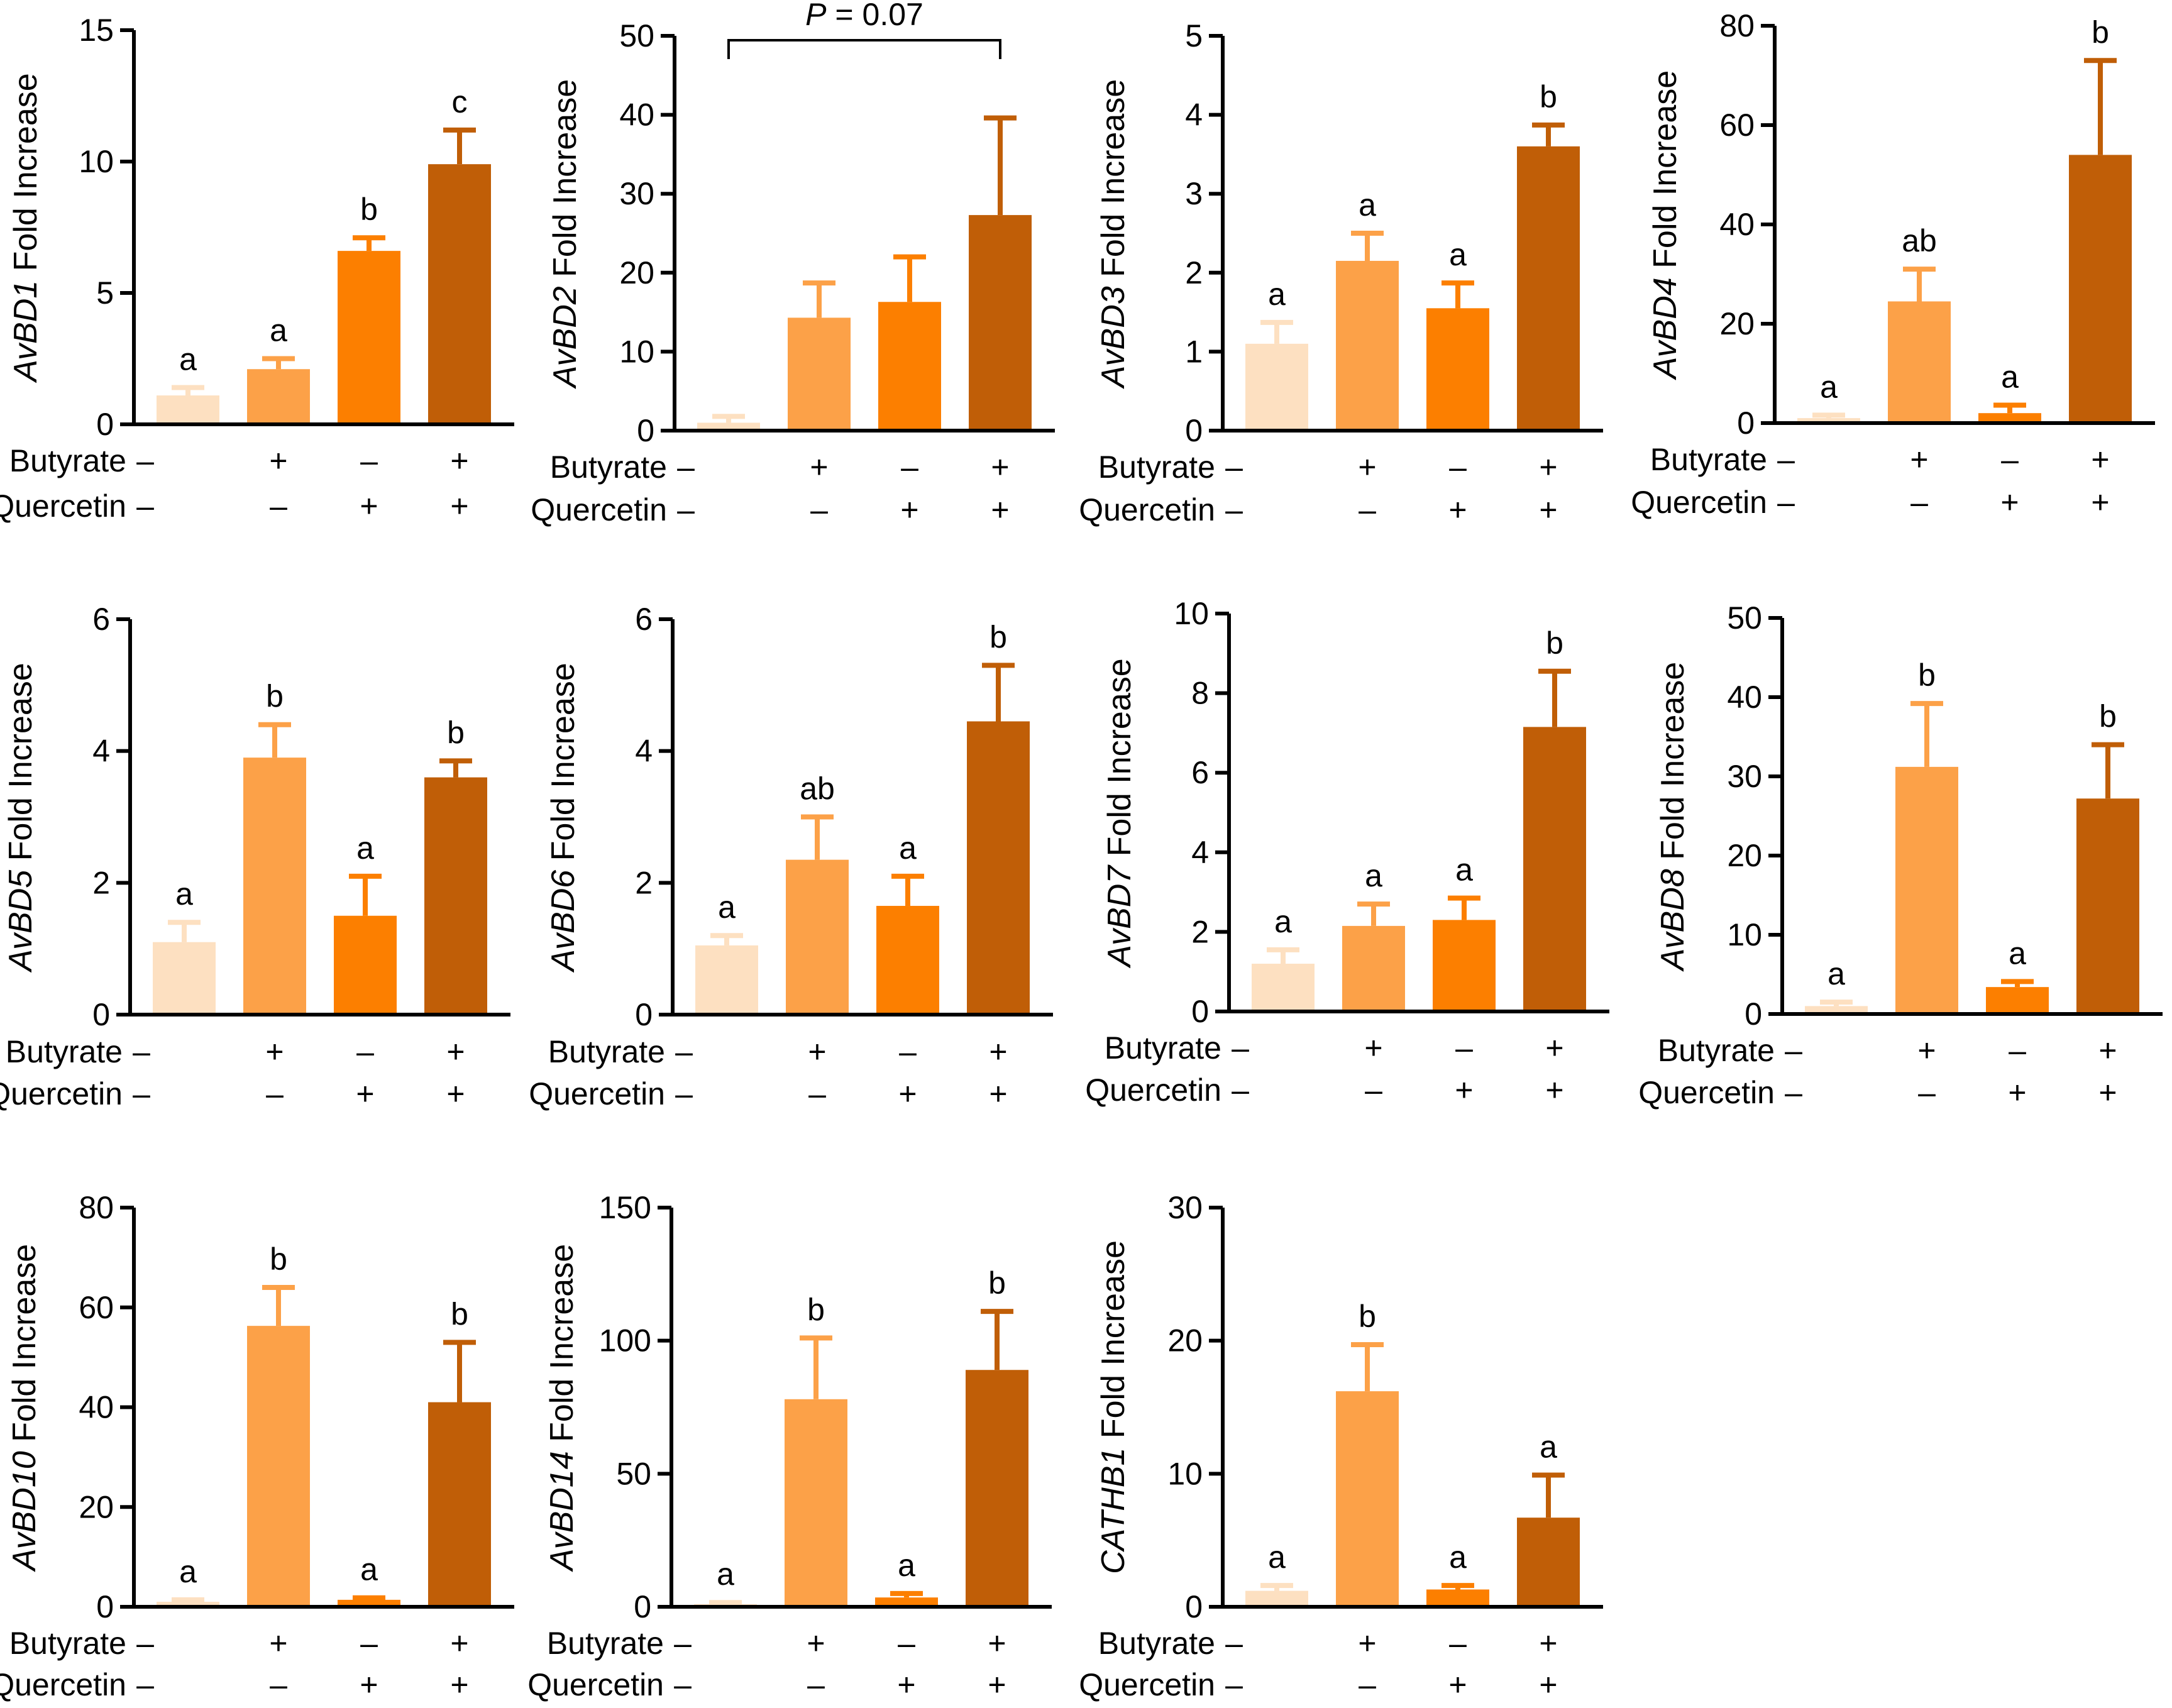  What do you see at coordinates (864, 49) in the screenshot?
I see `comparison-bracket` at bounding box center [864, 49].